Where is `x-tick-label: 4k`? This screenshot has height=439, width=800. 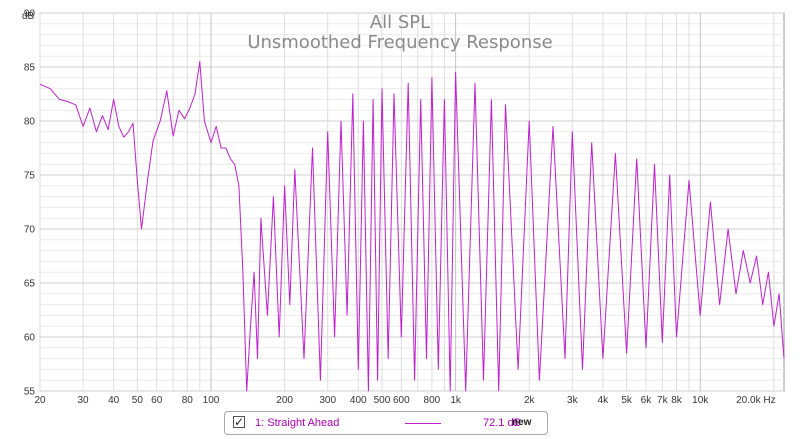
x-tick-label: 4k is located at coordinates (604, 400).